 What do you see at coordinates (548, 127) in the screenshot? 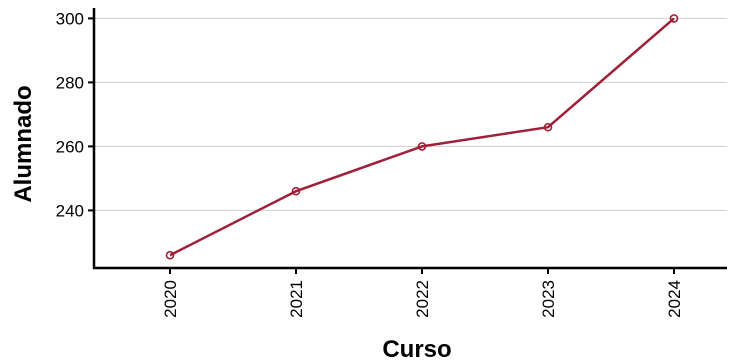
I see `data-point-2023` at bounding box center [548, 127].